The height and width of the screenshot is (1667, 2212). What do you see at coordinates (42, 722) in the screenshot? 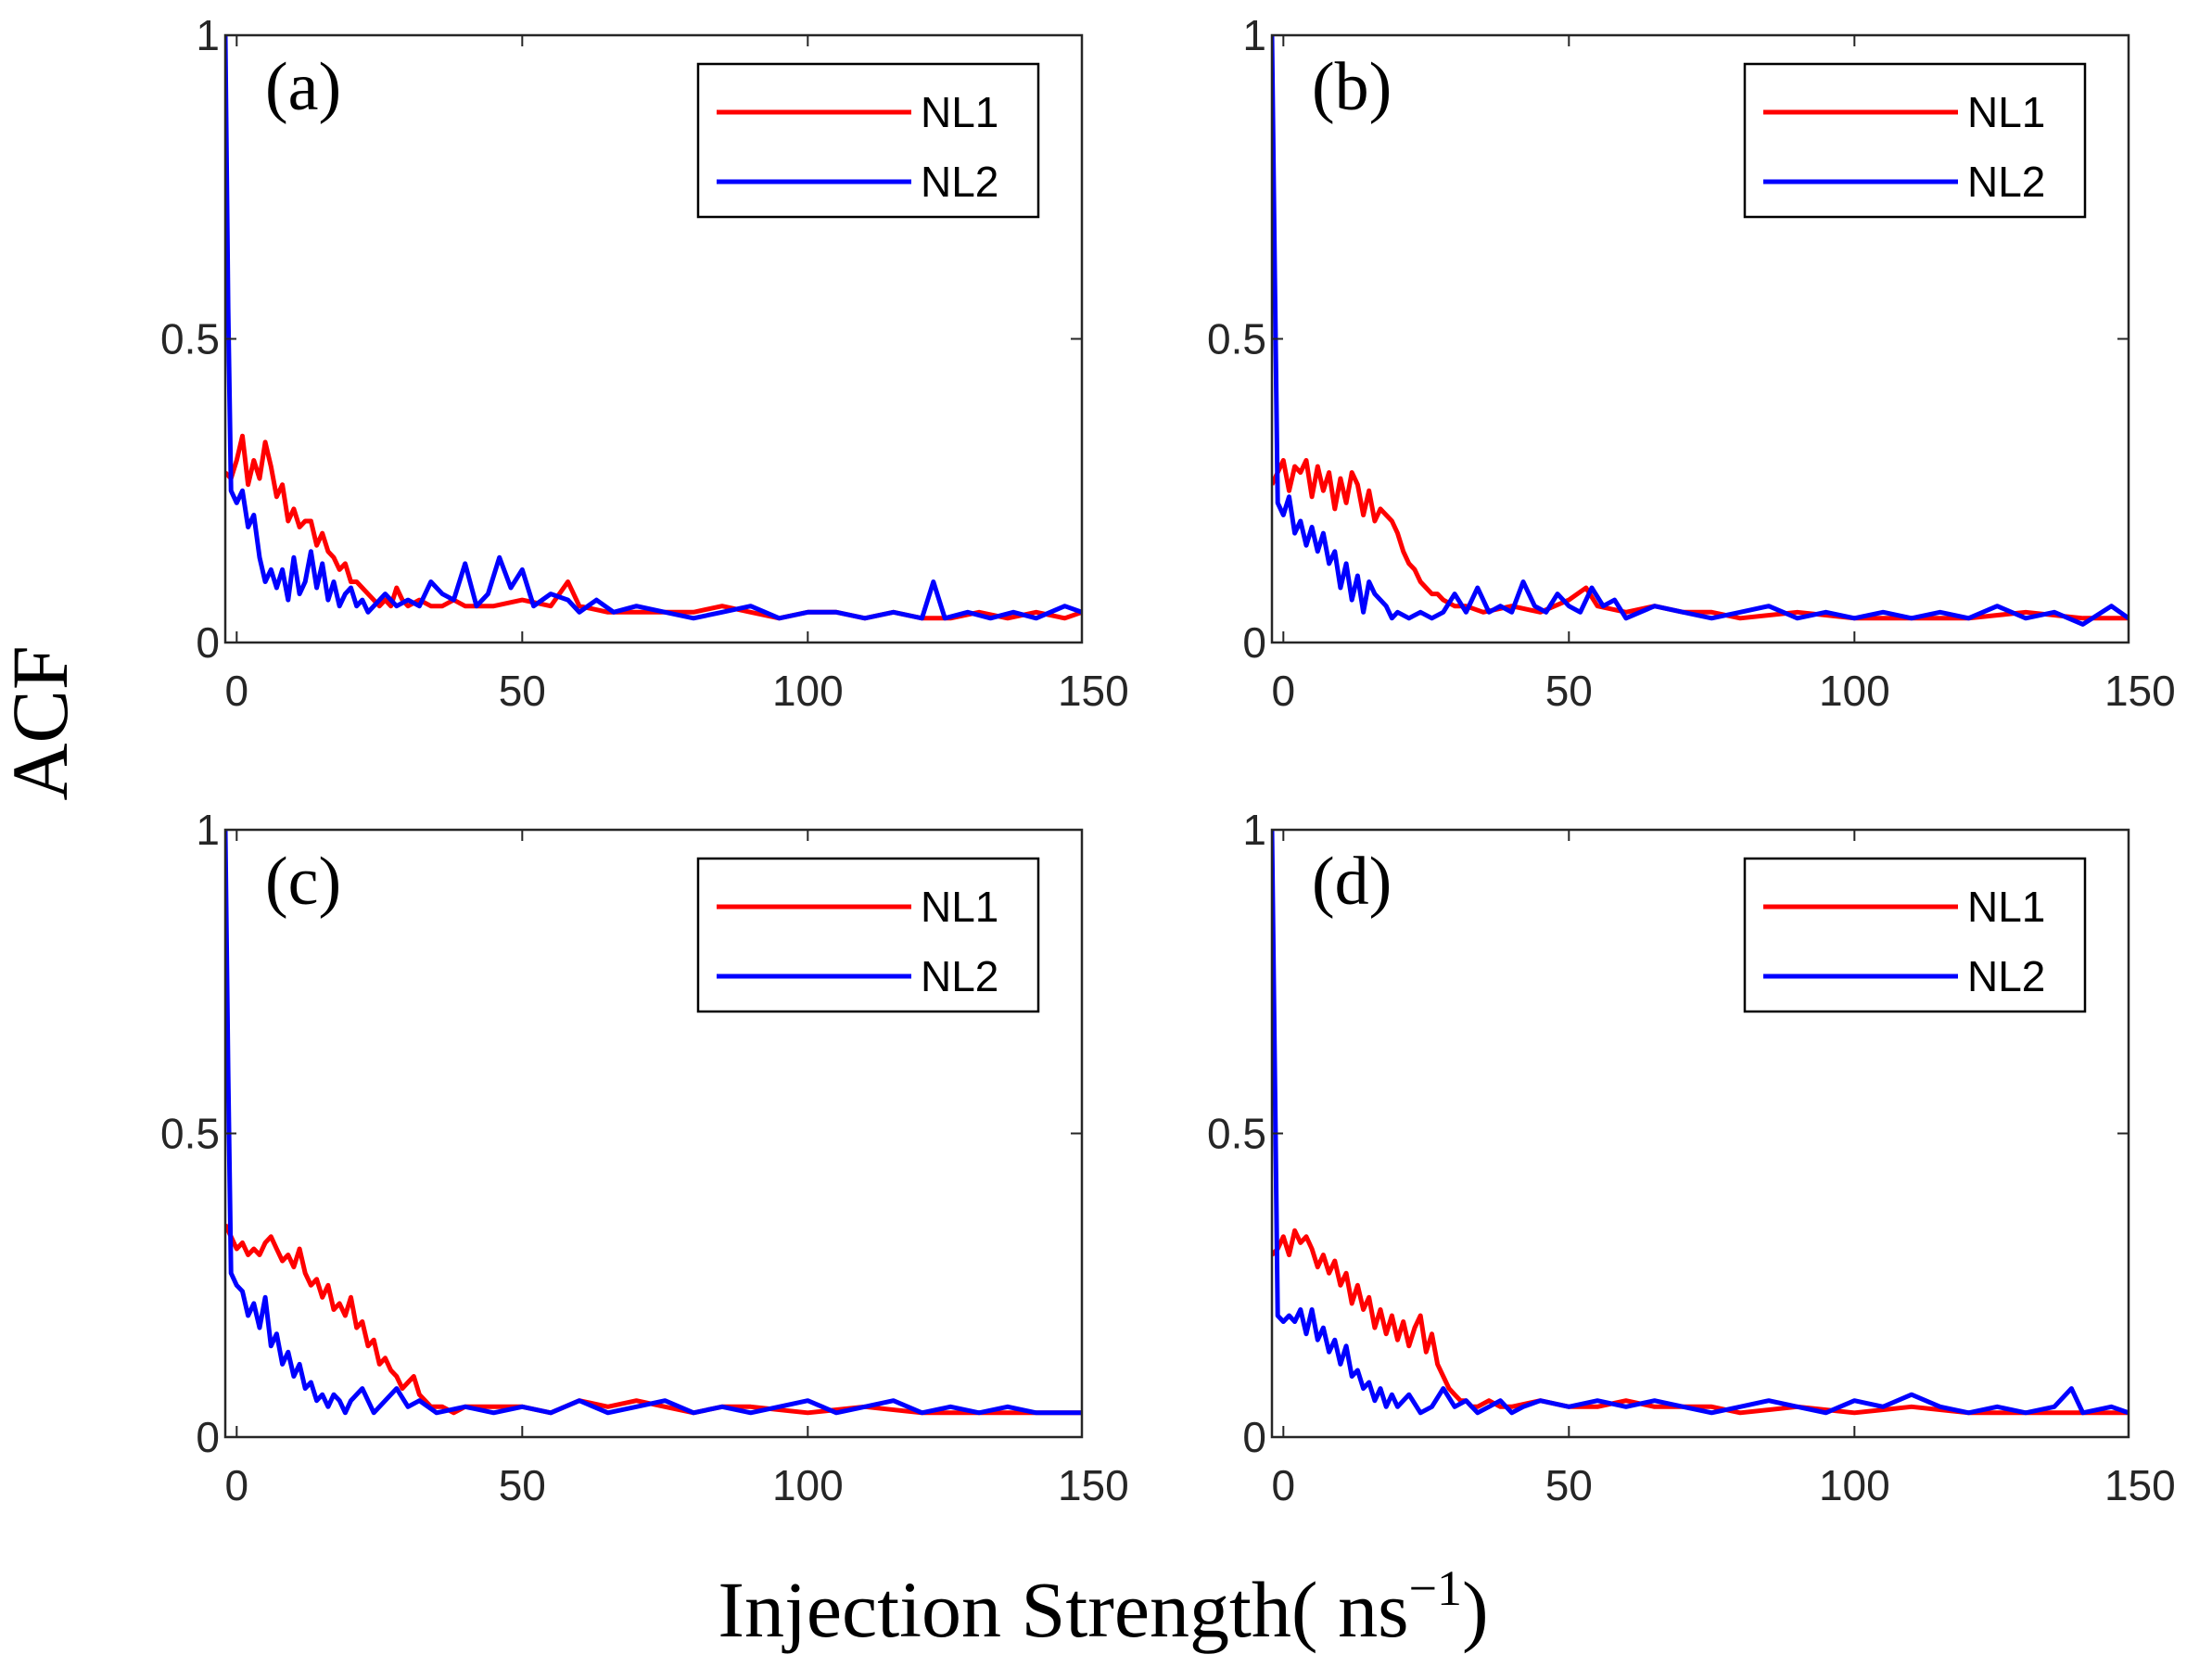
I see `y-axis-title: ACF` at bounding box center [42, 722].